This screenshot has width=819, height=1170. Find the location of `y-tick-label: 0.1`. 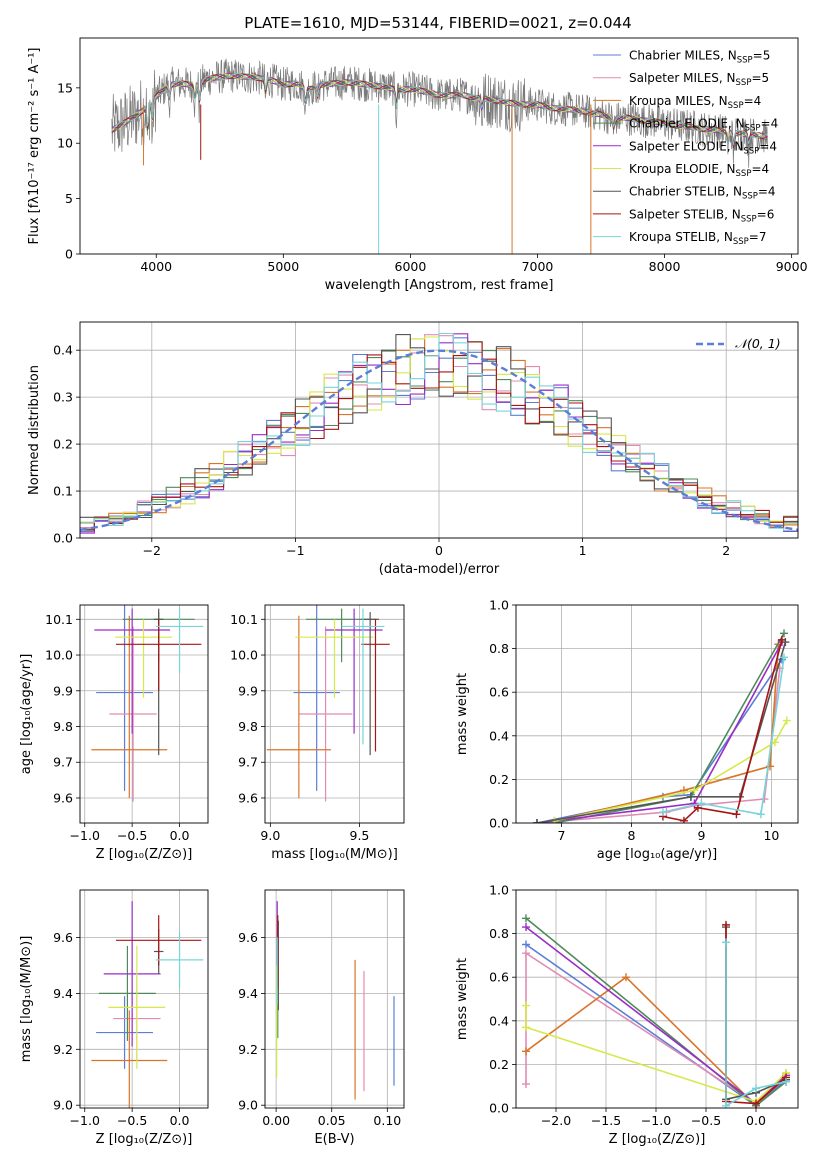

y-tick-label: 0.1 is located at coordinates (63, 491).